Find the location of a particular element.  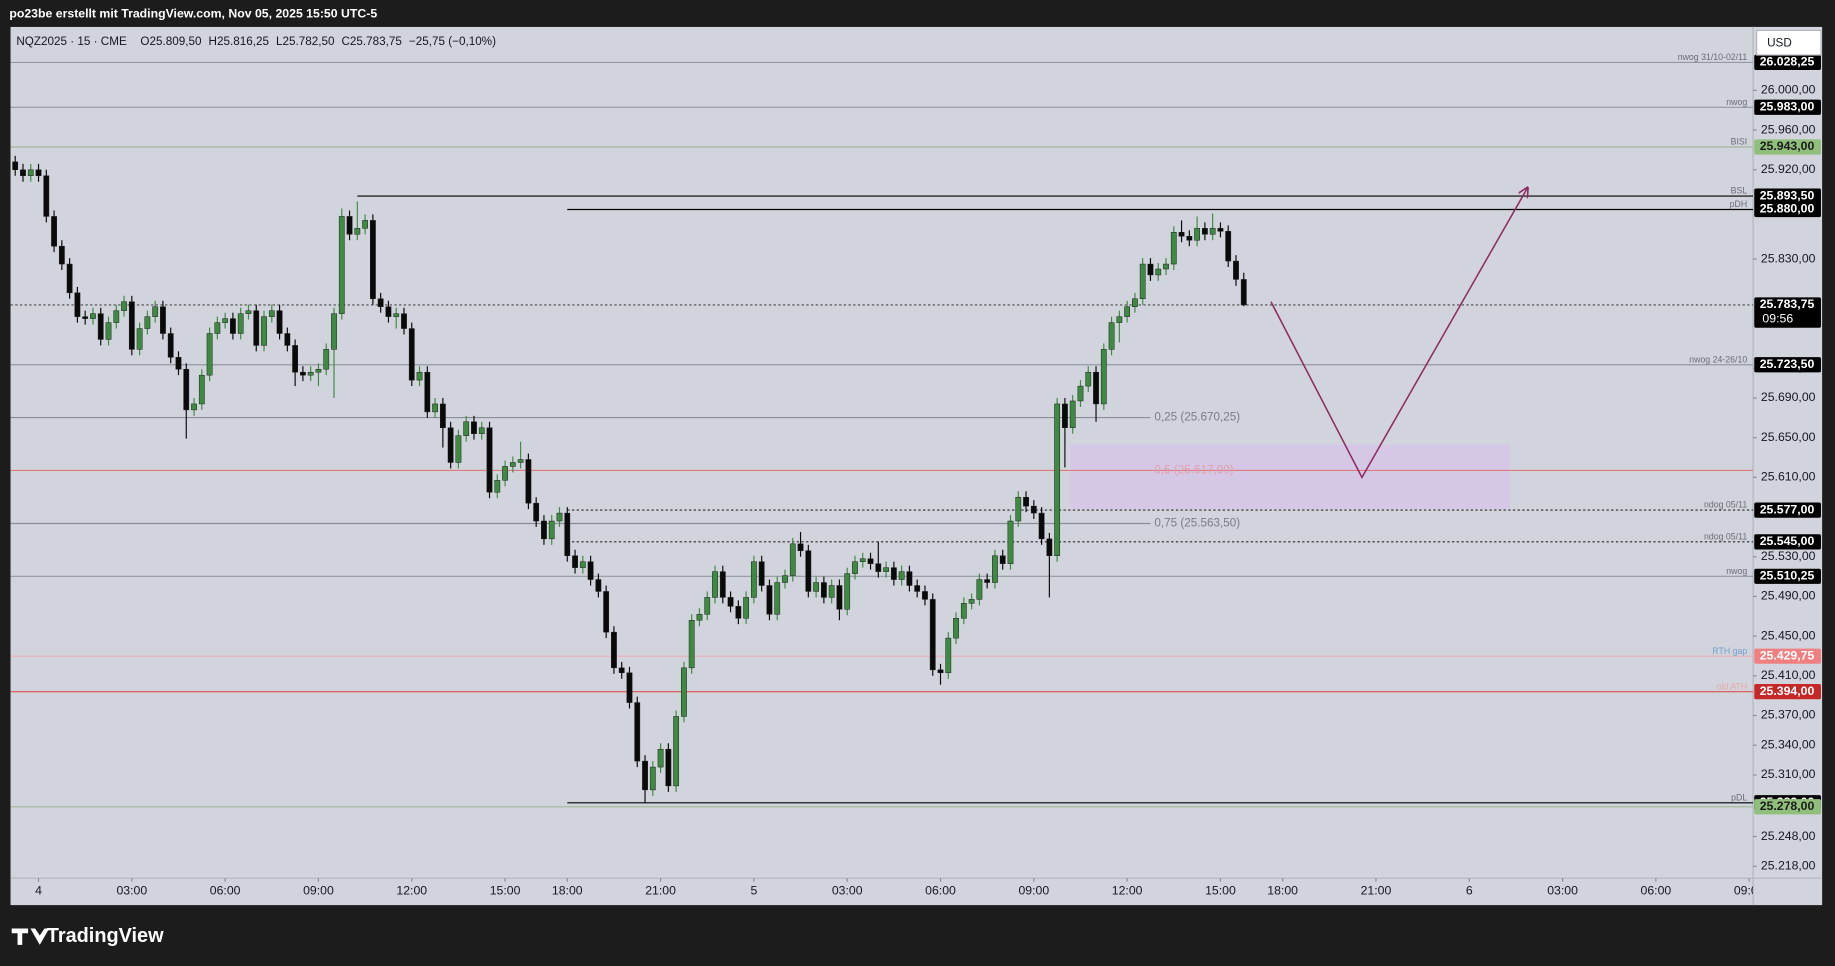

currency-box is located at coordinates (1789, 42).